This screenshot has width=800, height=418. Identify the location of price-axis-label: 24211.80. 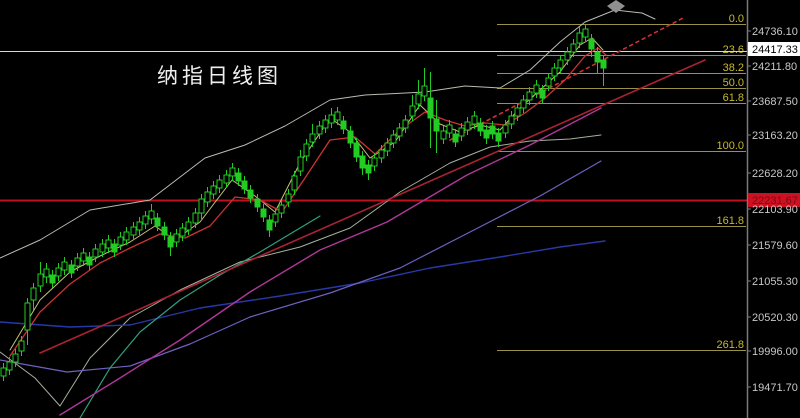
(774, 67).